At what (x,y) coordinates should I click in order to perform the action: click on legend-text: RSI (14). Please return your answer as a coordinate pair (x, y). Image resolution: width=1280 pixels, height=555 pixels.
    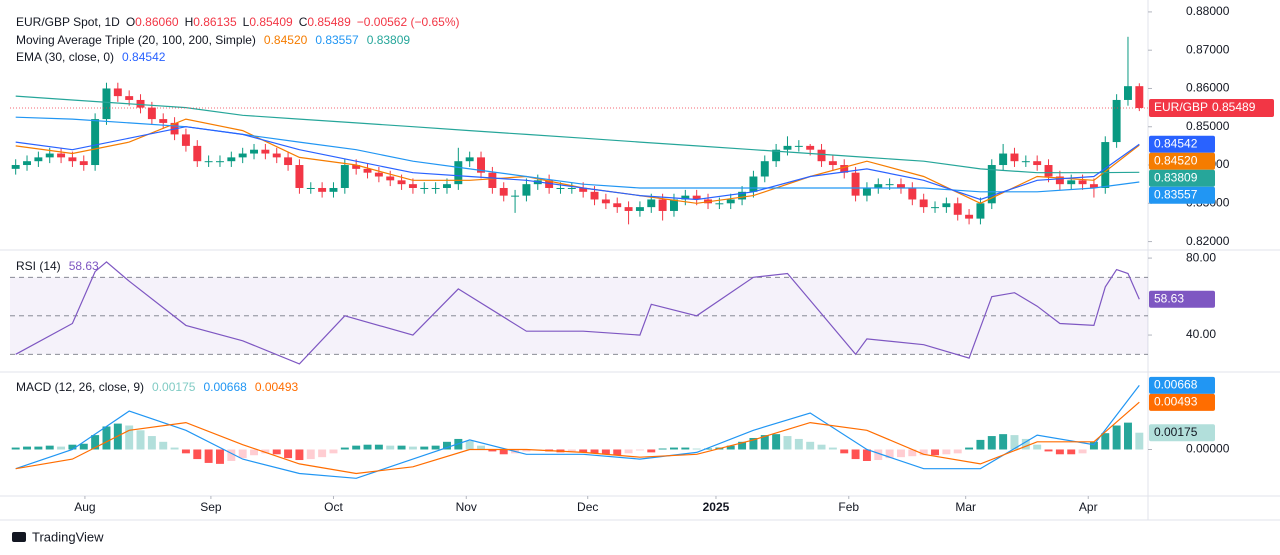
    Looking at the image, I should click on (38, 266).